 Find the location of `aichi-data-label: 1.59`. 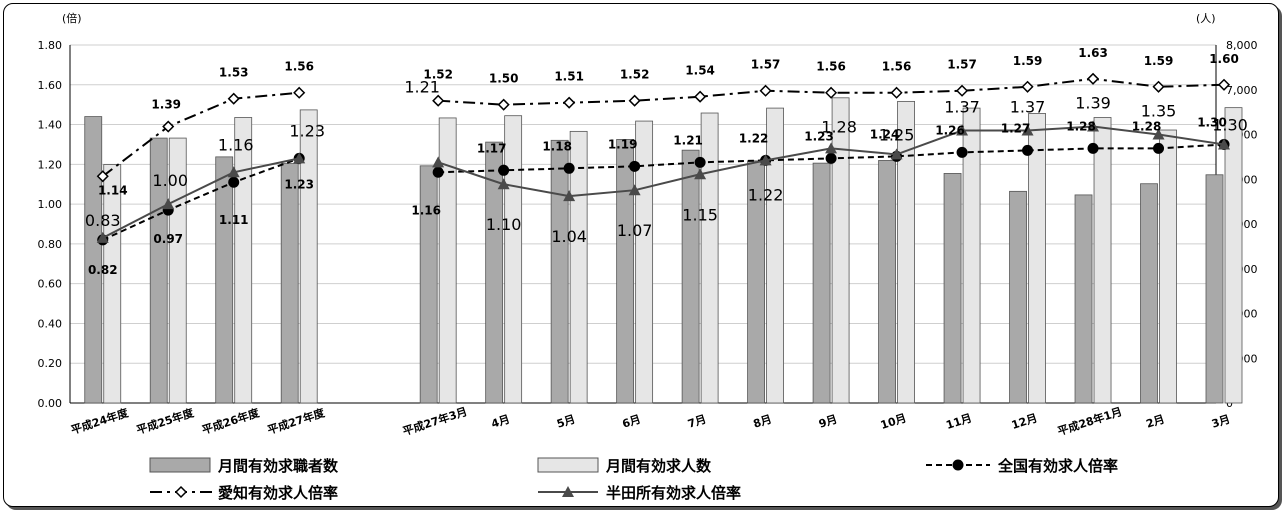

aichi-data-label: 1.59 is located at coordinates (1028, 61).